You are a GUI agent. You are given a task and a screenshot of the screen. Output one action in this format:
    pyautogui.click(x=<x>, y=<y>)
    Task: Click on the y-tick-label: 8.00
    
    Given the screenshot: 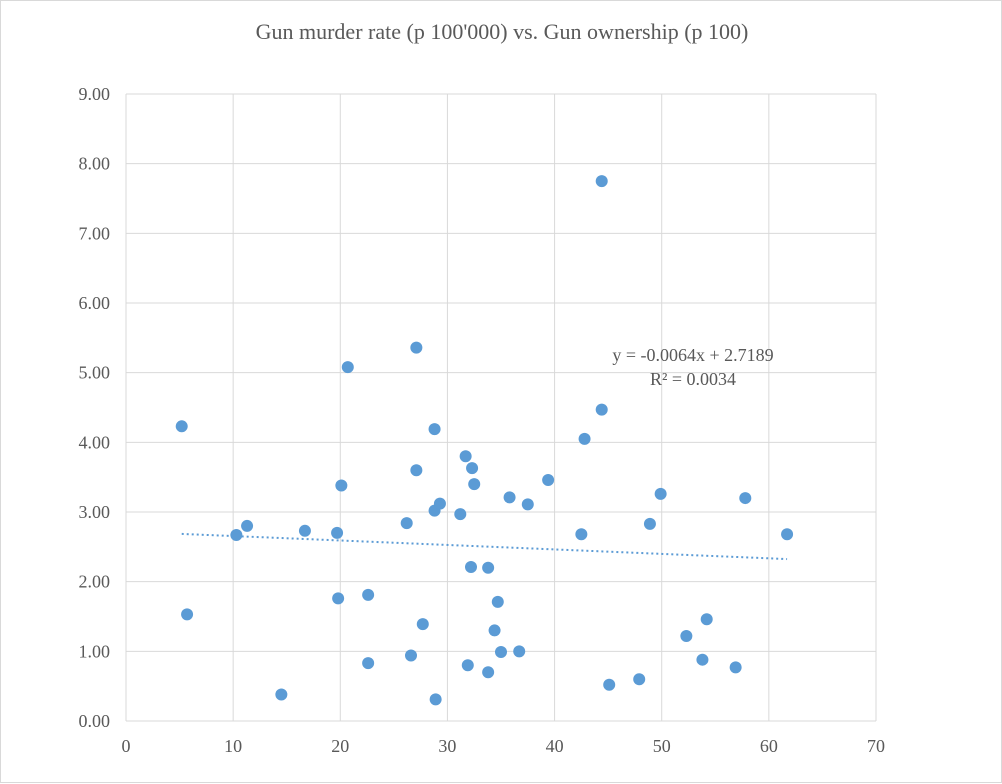 What is the action you would take?
    pyautogui.click(x=95, y=164)
    